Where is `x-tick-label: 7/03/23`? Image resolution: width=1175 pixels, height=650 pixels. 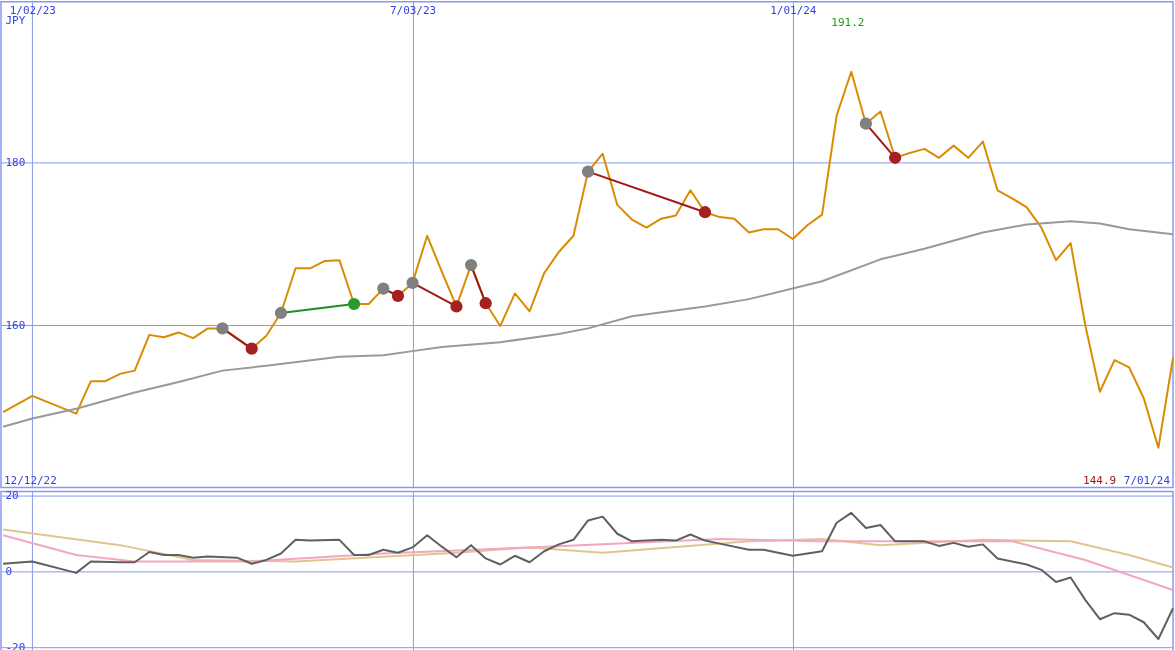 x-tick-label: 7/03/23 is located at coordinates (413, 11).